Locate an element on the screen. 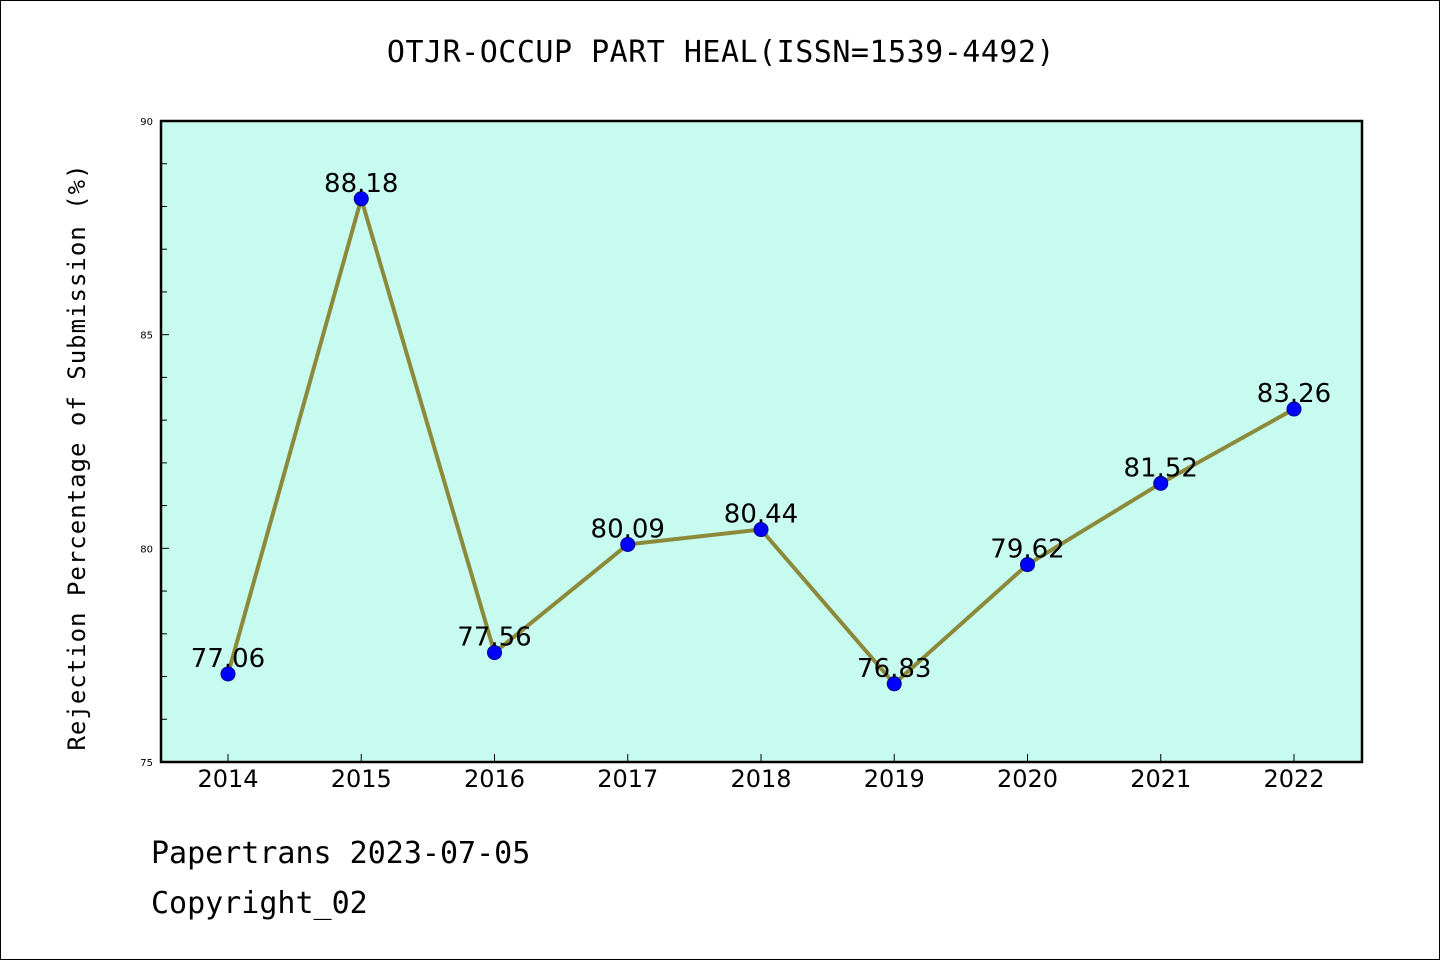 The image size is (1440, 960). x-axis: 2014 2015 2016 2017 2018 2019 2020 2021 2022 is located at coordinates (761, 773).